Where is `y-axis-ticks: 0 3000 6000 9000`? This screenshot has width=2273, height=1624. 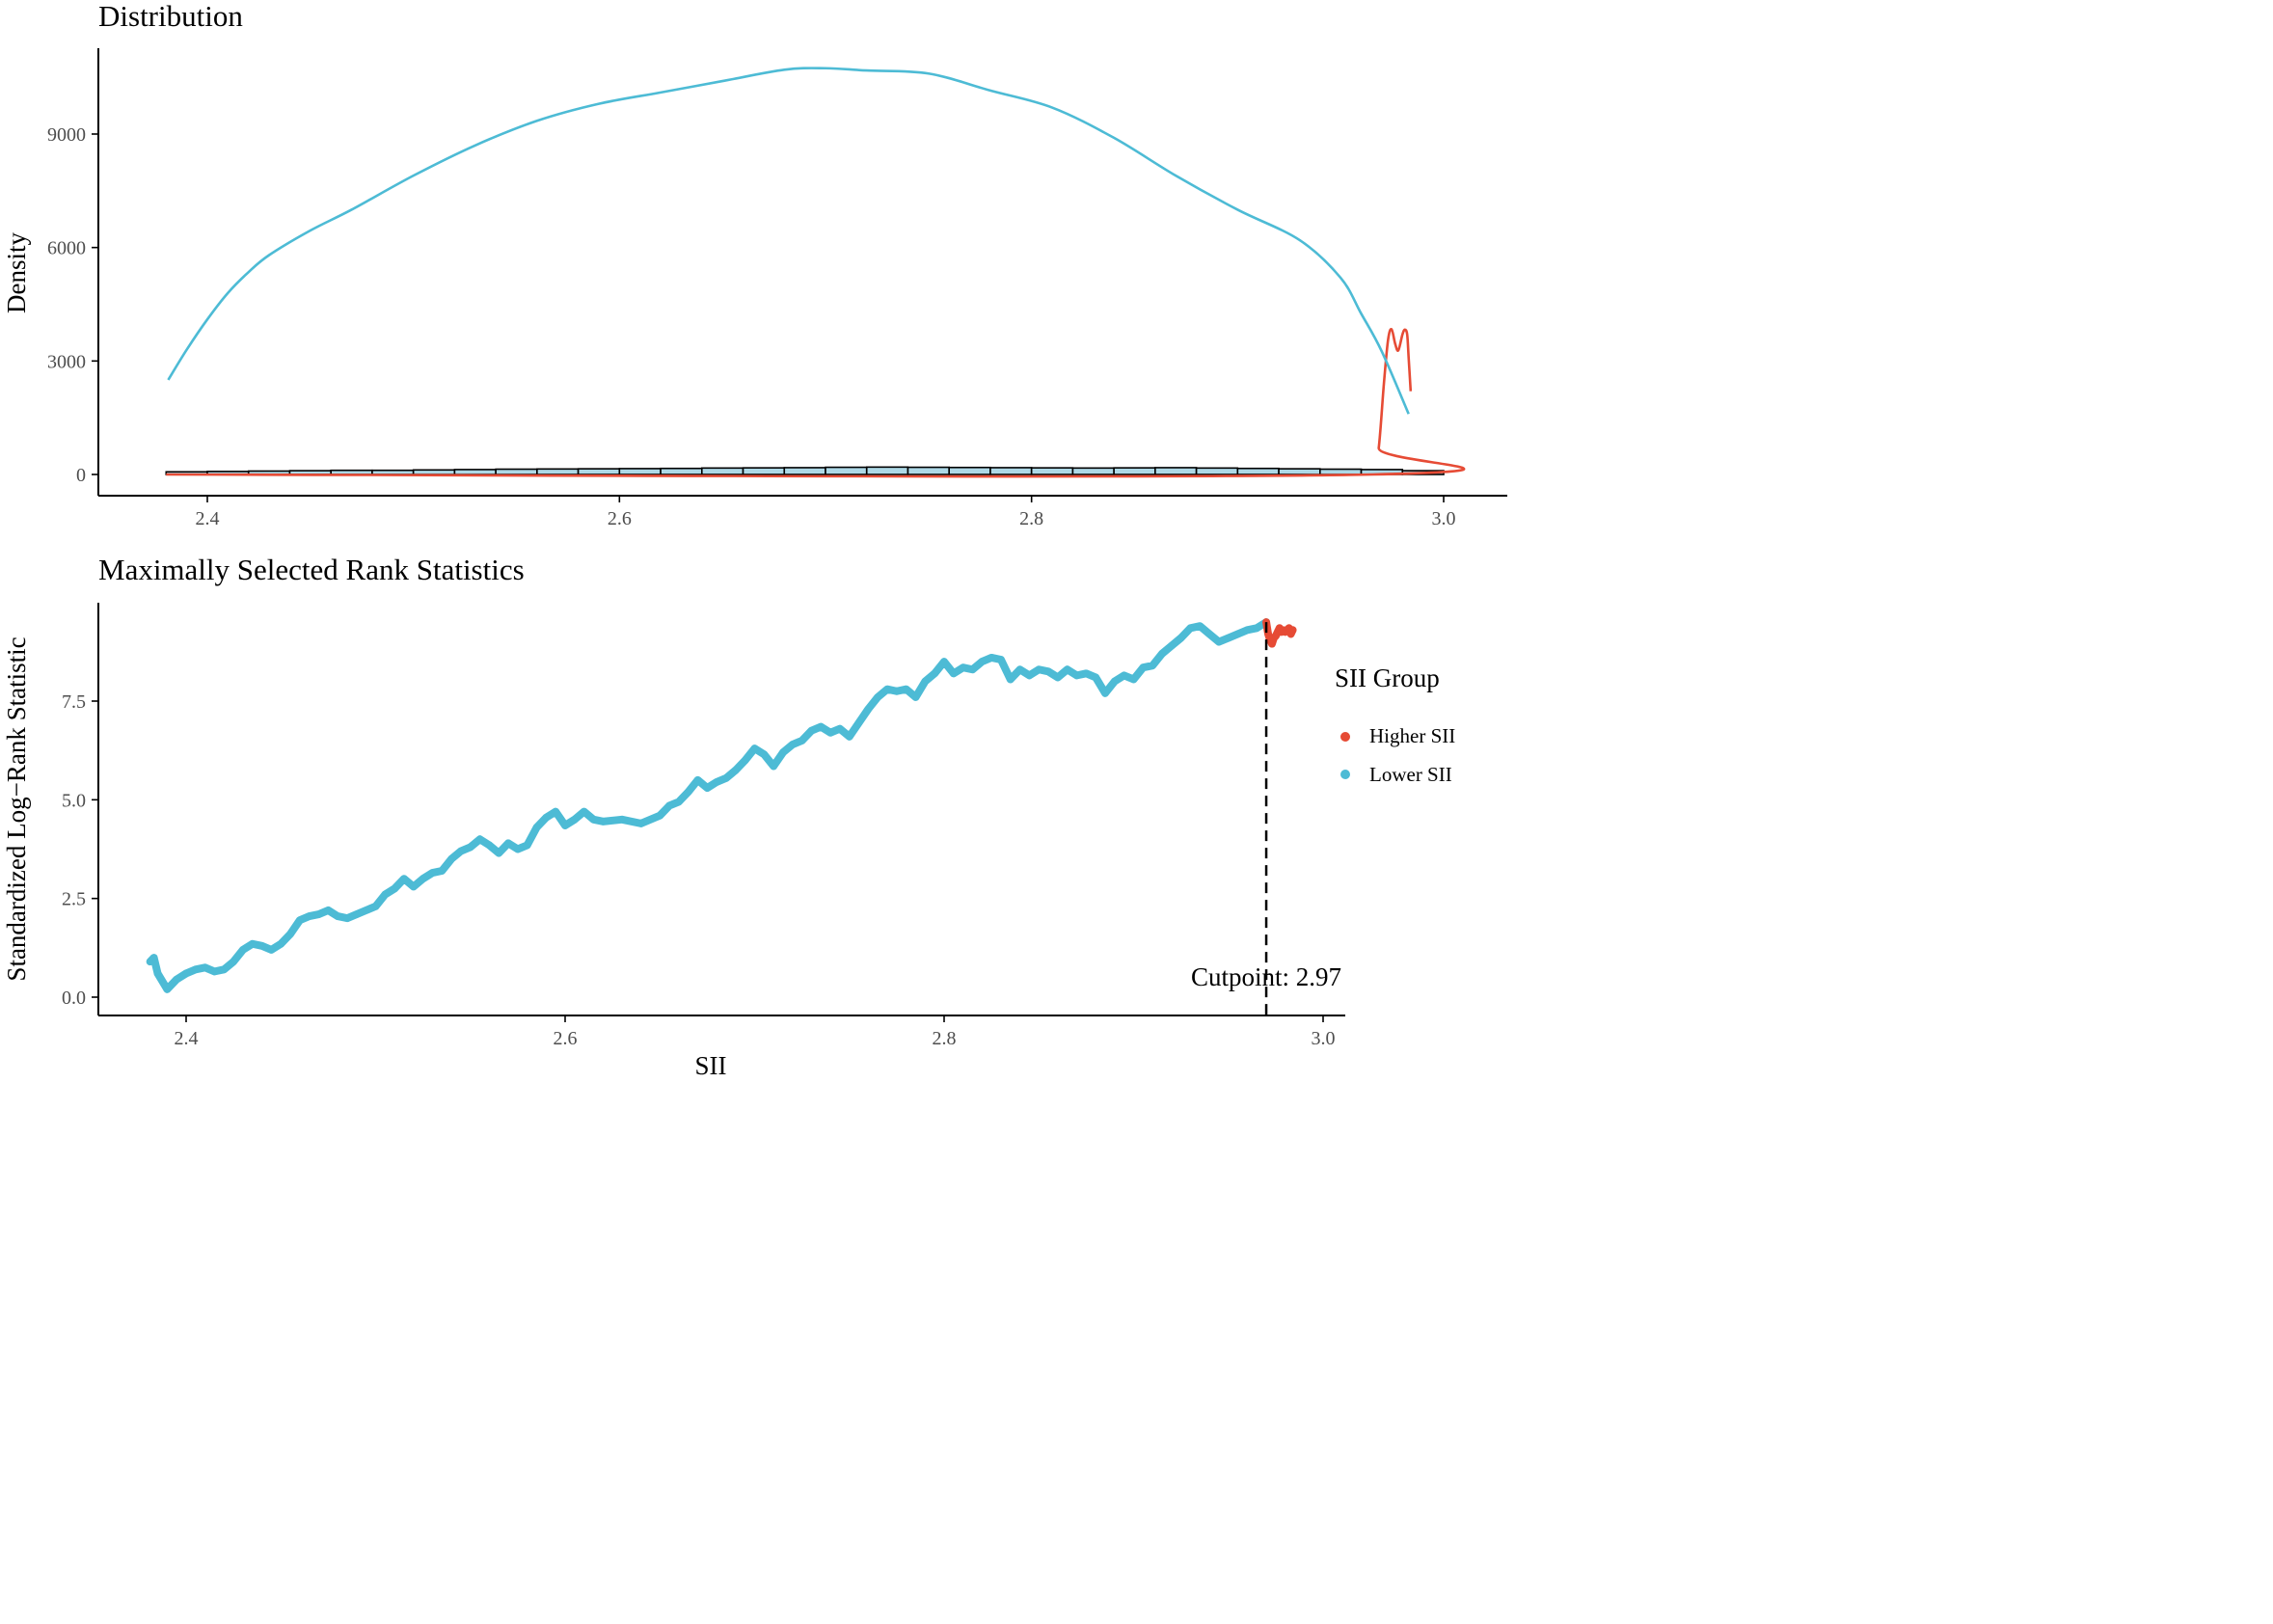 y-axis-ticks: 0 3000 6000 9000 is located at coordinates (72, 305).